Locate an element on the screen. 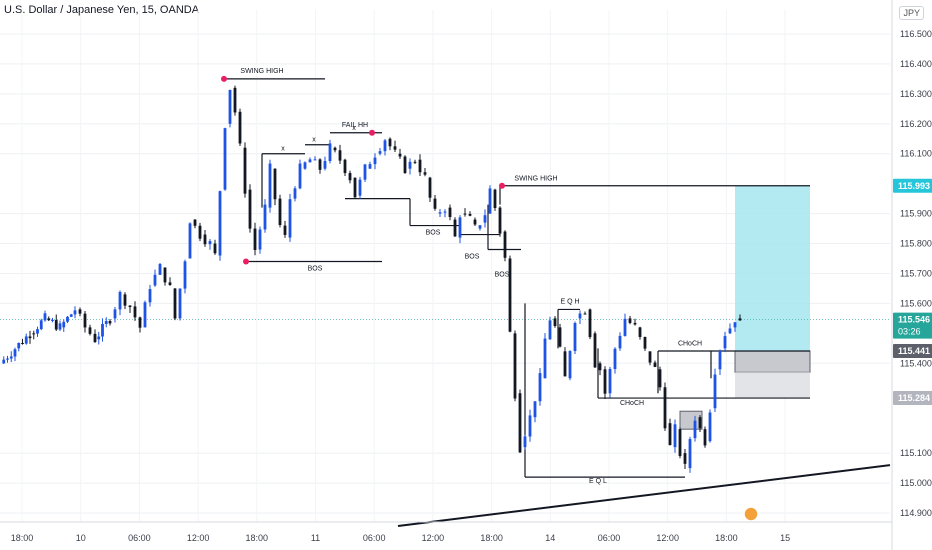 Image resolution: width=932 pixels, height=550 pixels. economic-event-icon is located at coordinates (751, 514).